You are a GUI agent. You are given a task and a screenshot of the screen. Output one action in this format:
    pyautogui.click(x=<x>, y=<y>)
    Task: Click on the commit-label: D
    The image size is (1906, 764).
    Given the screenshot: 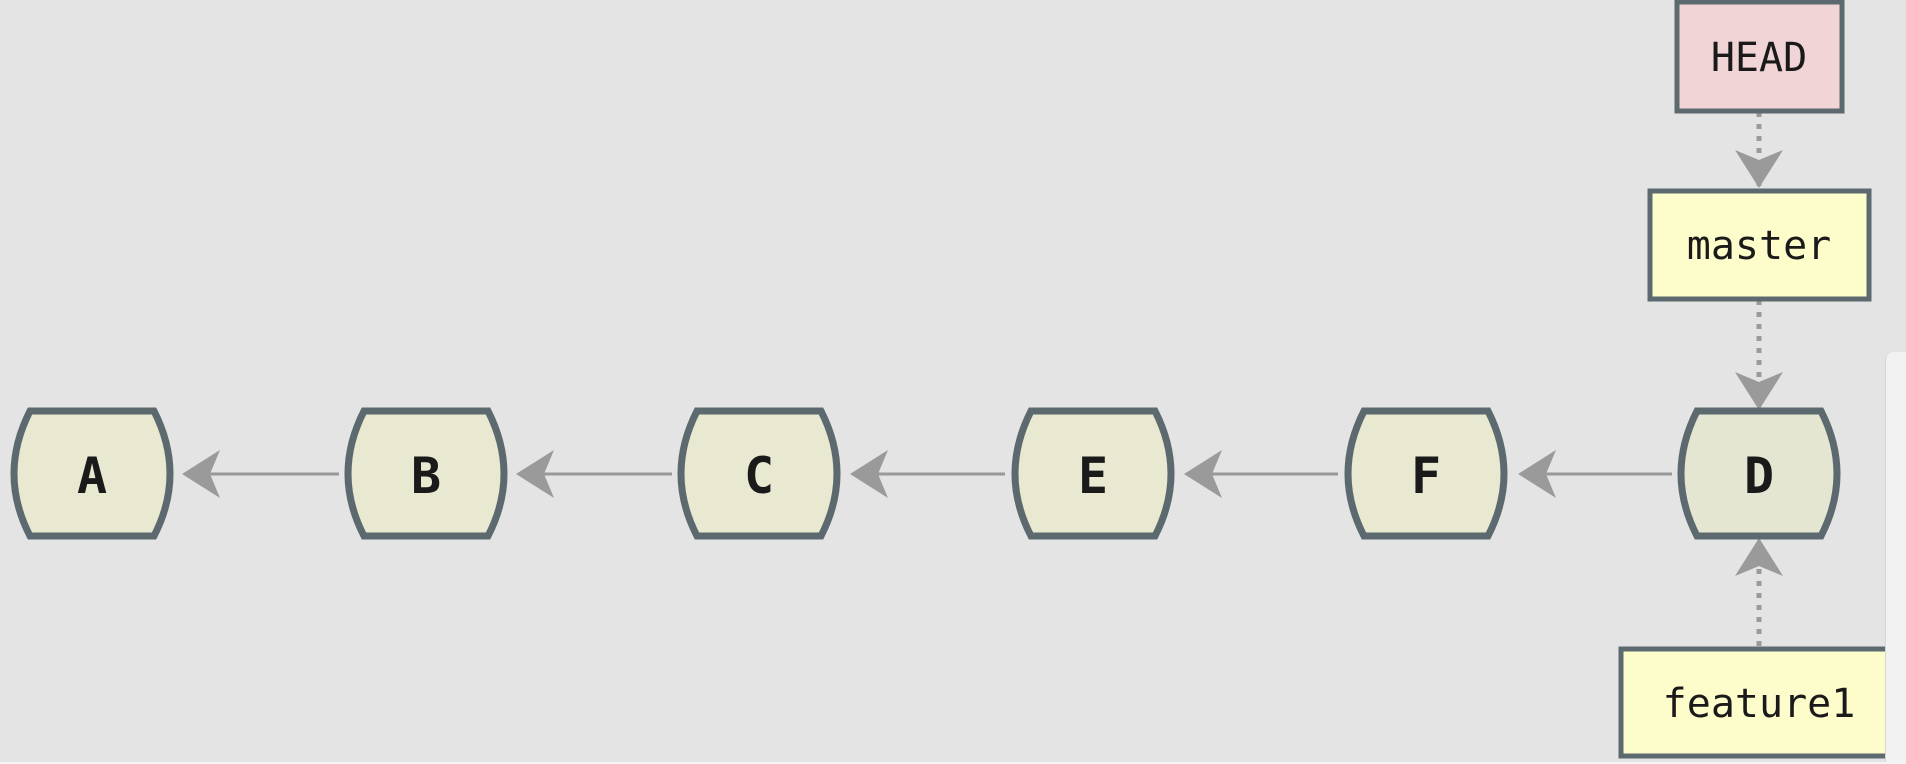 What is the action you would take?
    pyautogui.click(x=1759, y=476)
    